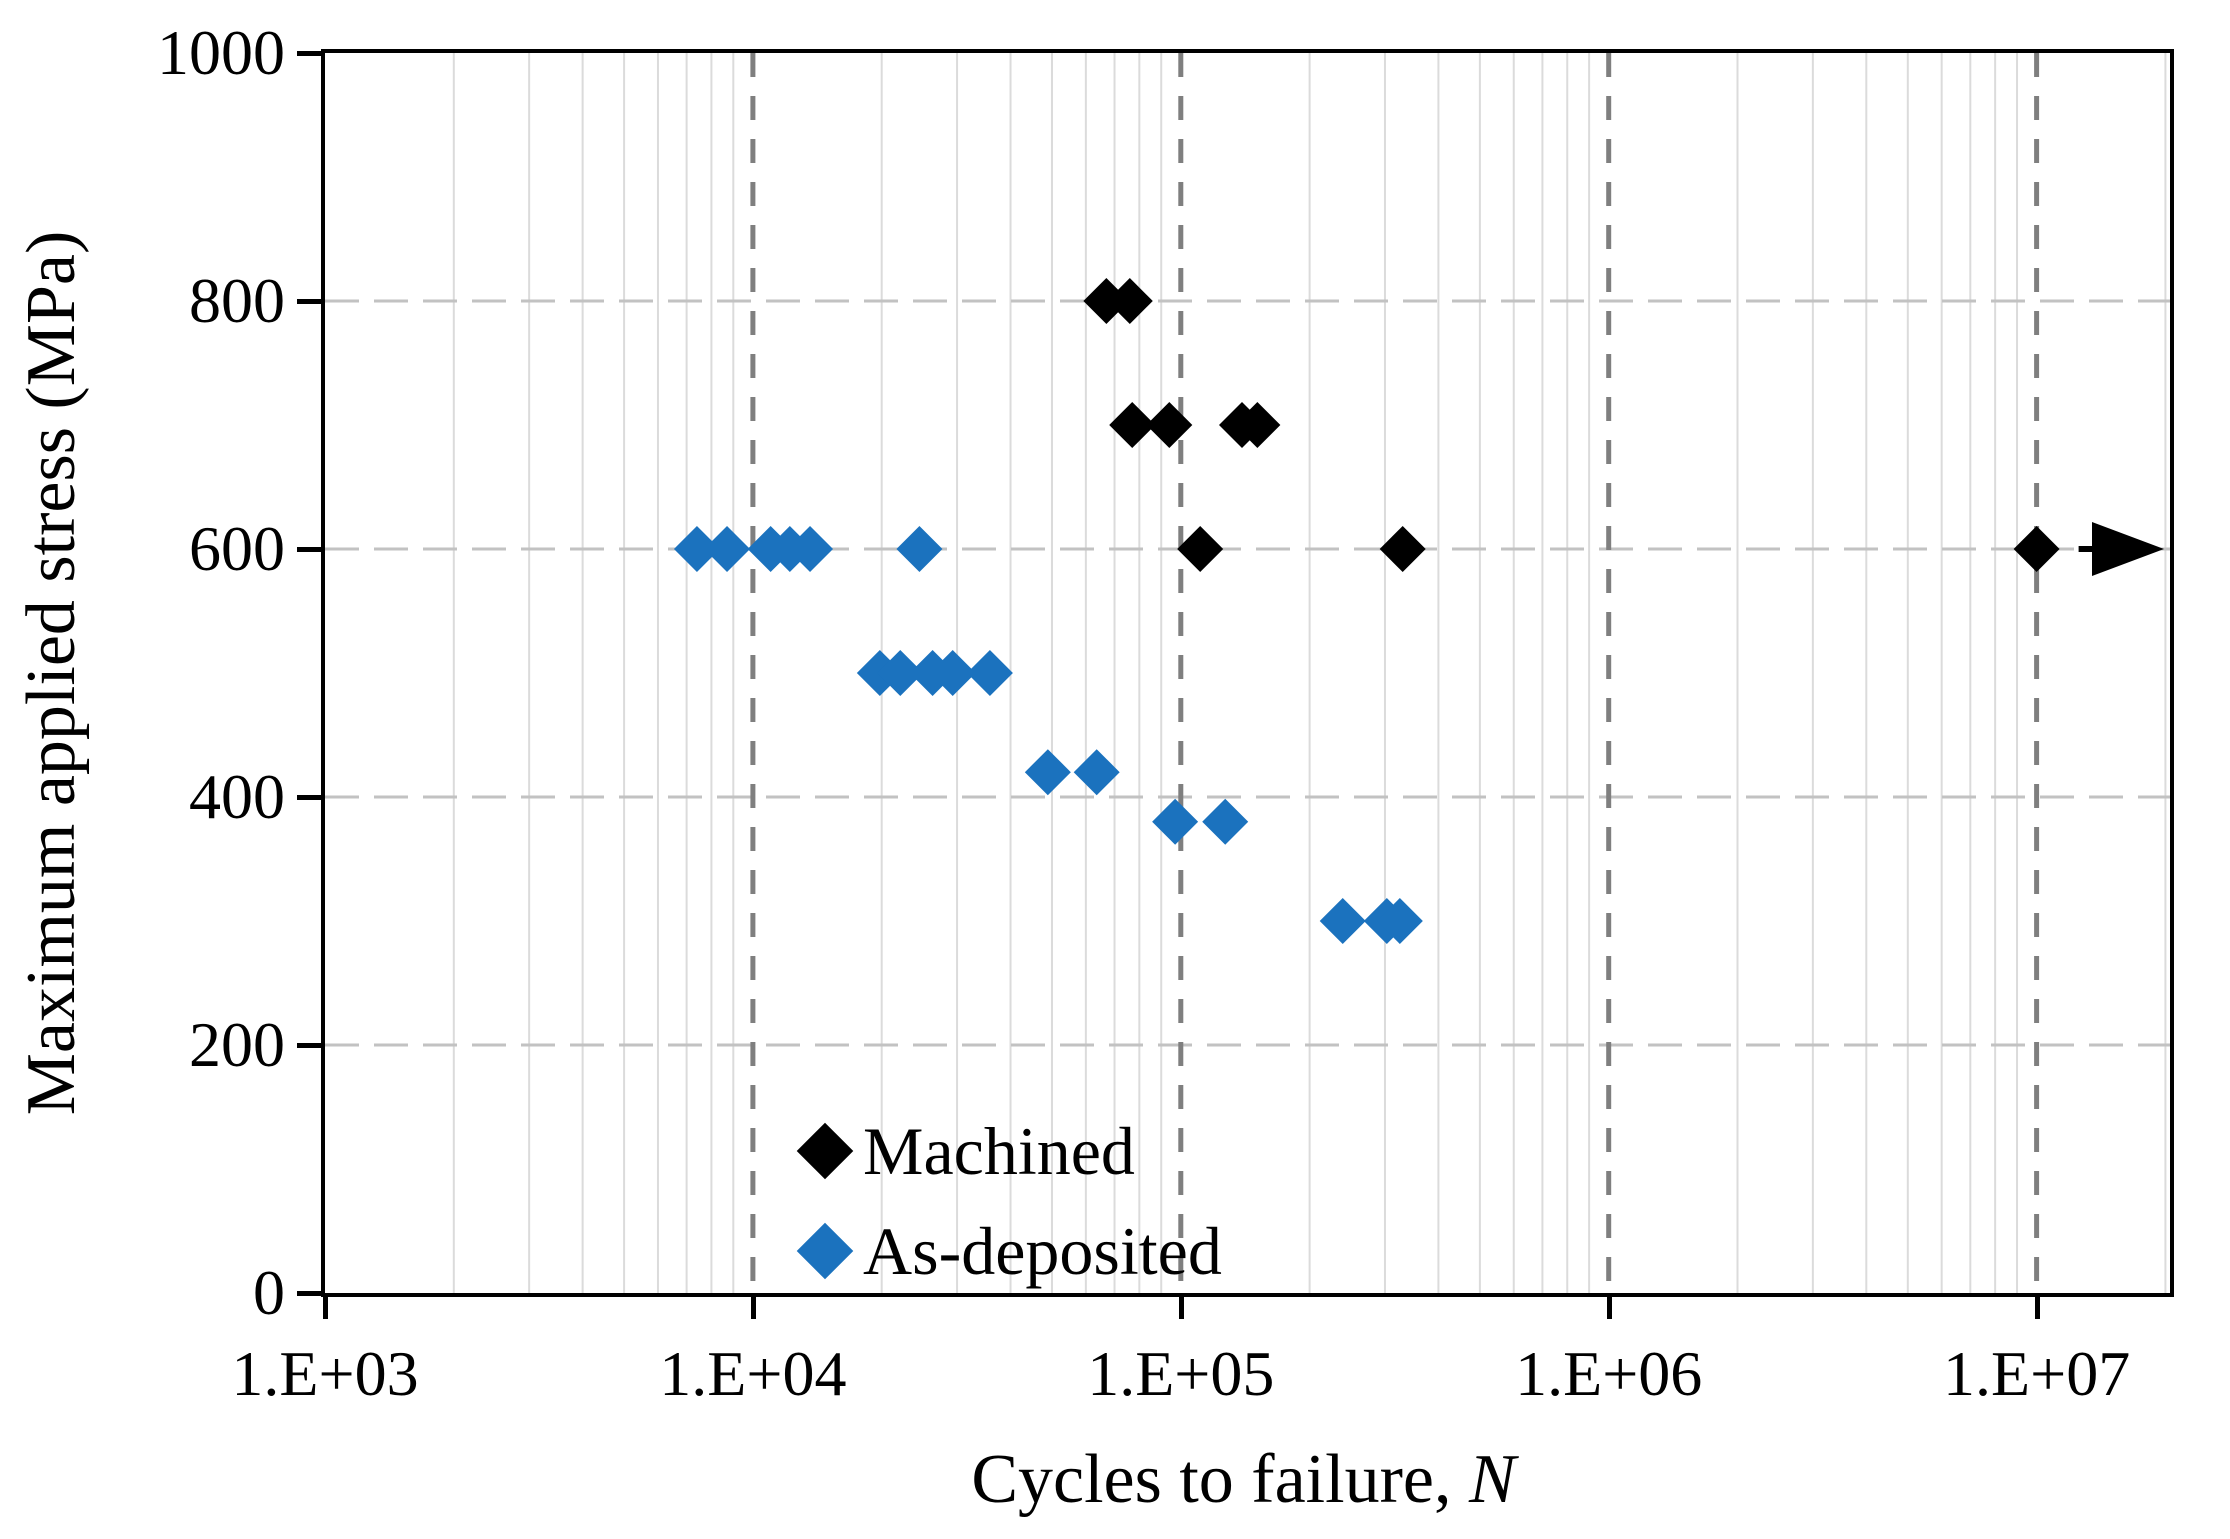 The image size is (2230, 1539). I want to click on legend-item-machined: Machined, so click(1009, 1151).